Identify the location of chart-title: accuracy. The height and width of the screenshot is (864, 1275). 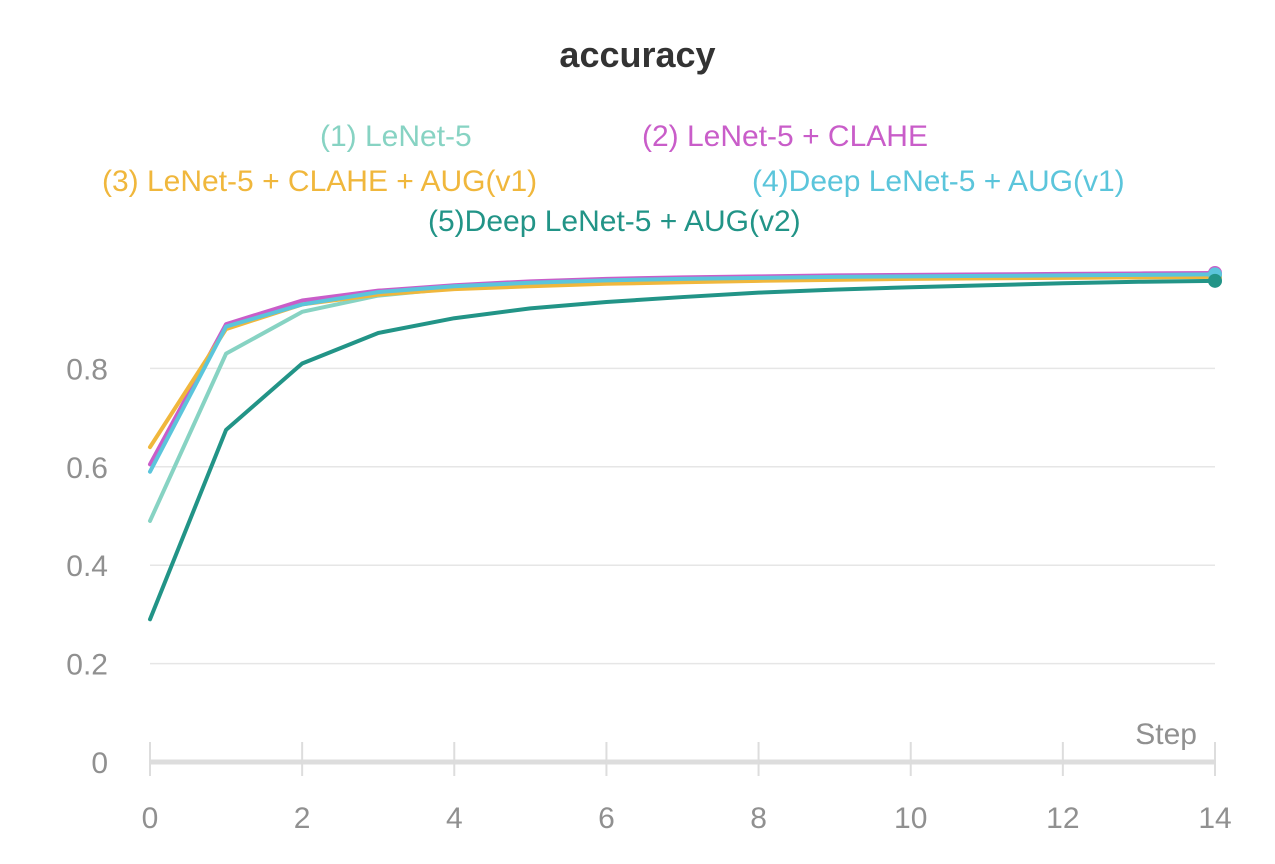
(637, 54).